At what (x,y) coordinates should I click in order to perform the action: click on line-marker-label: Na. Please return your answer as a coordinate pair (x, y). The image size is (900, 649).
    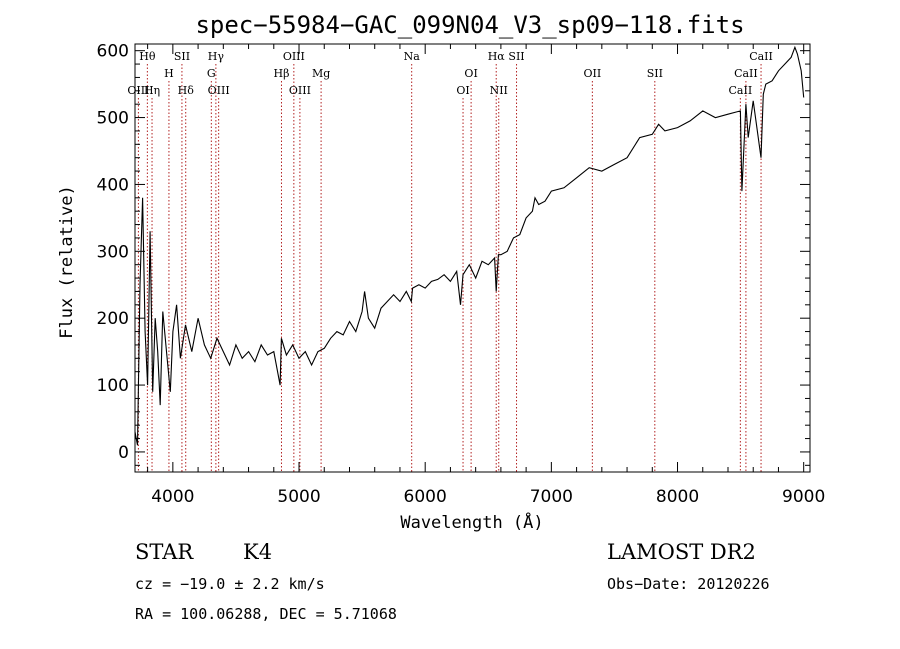
    Looking at the image, I should click on (412, 56).